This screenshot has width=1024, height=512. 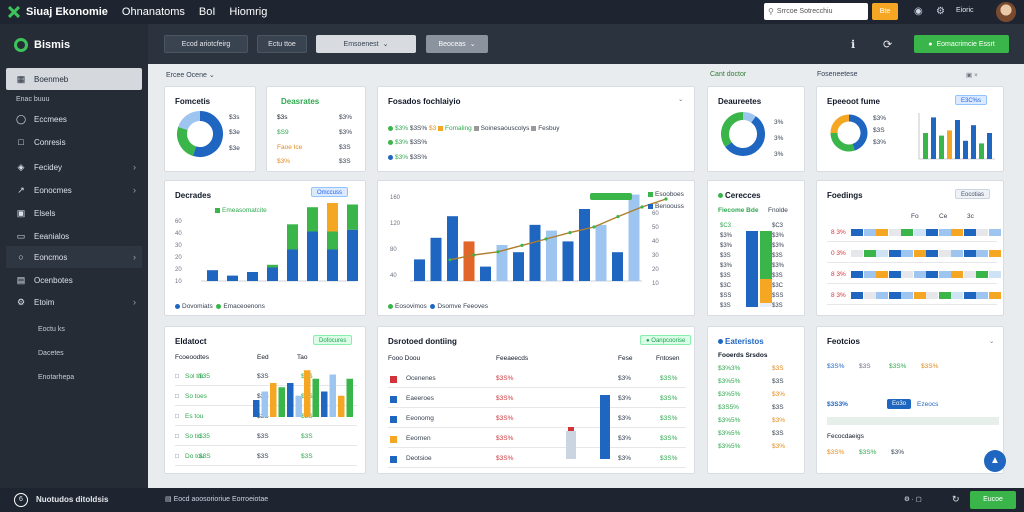 What do you see at coordinates (346, 117) in the screenshot?
I see `row-value: $3%` at bounding box center [346, 117].